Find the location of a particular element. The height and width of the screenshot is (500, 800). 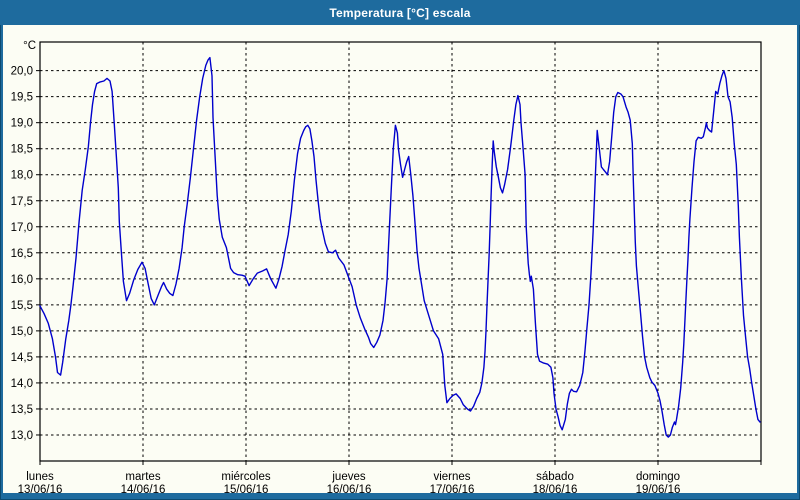

y-axis-tick-label: 14,5 is located at coordinates (22, 358).